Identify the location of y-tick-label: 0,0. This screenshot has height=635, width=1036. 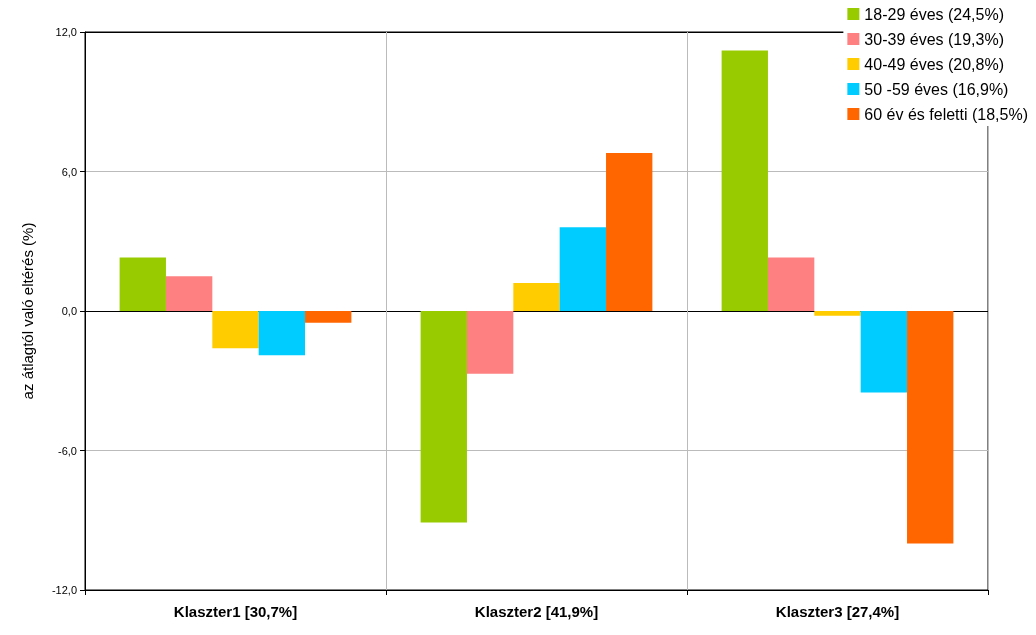
(69, 311).